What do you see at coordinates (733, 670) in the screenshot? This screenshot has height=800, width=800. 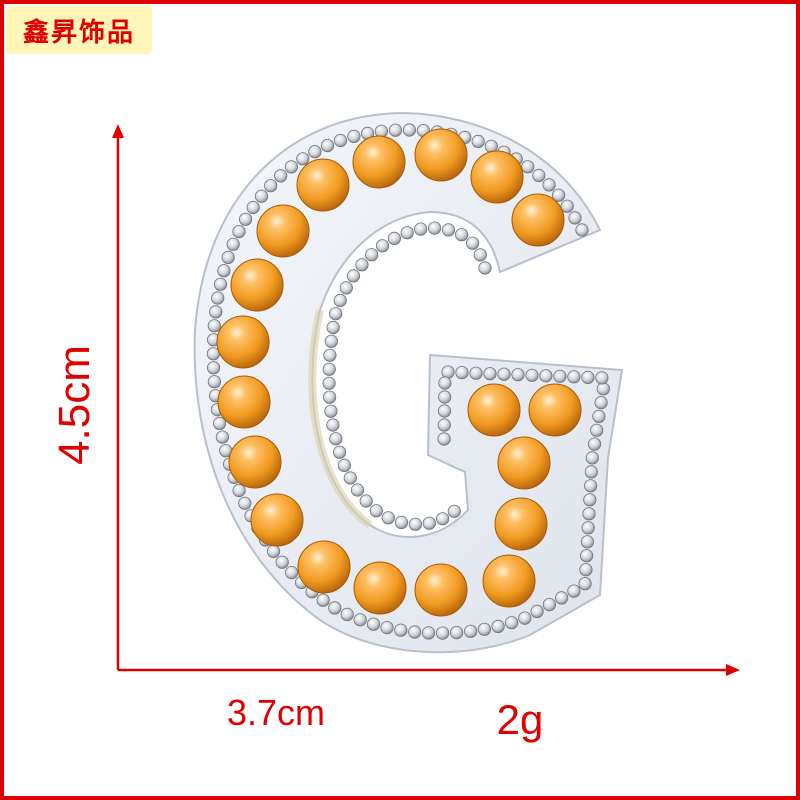 I see `width-arrow-head` at bounding box center [733, 670].